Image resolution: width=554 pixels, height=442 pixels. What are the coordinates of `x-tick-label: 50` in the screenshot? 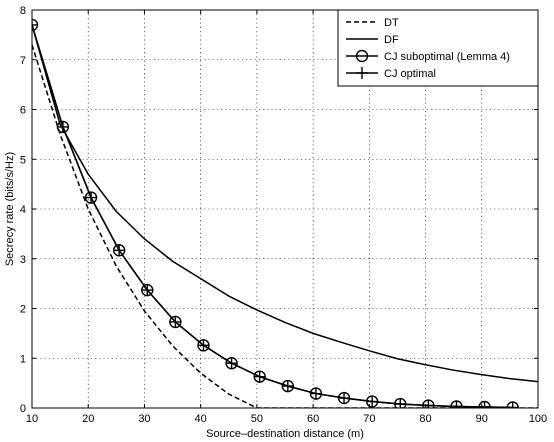 It's located at (257, 419).